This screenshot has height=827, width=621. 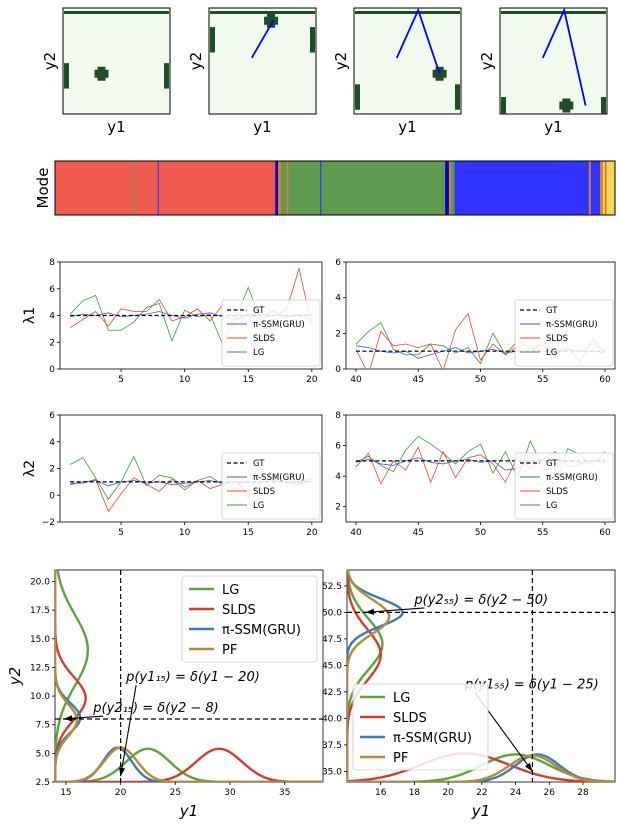 What do you see at coordinates (475, 474) in the screenshot?
I see `lambda-chart-4: 40 45 50 55 60 2 4 6 8 GT π-SSM(GRU) SLDS LG` at bounding box center [475, 474].